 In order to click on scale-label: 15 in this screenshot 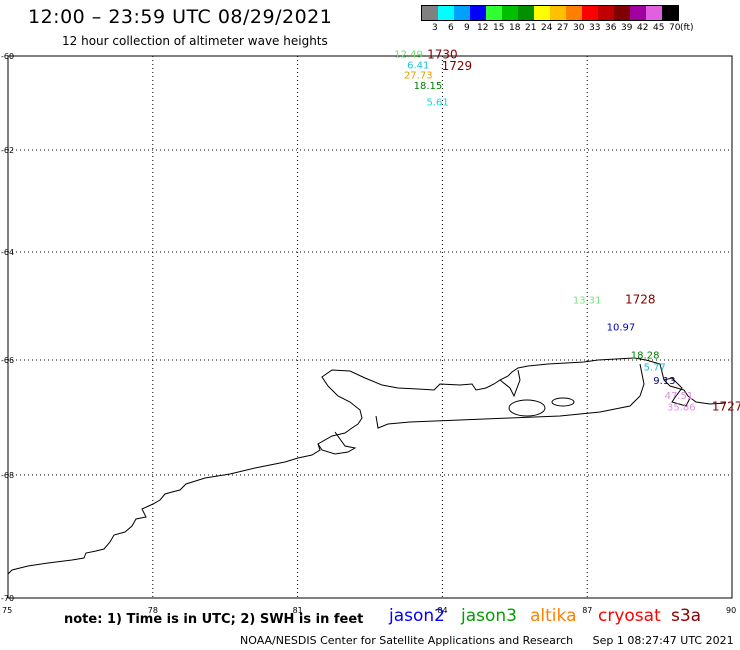, I will do `click(499, 28)`.